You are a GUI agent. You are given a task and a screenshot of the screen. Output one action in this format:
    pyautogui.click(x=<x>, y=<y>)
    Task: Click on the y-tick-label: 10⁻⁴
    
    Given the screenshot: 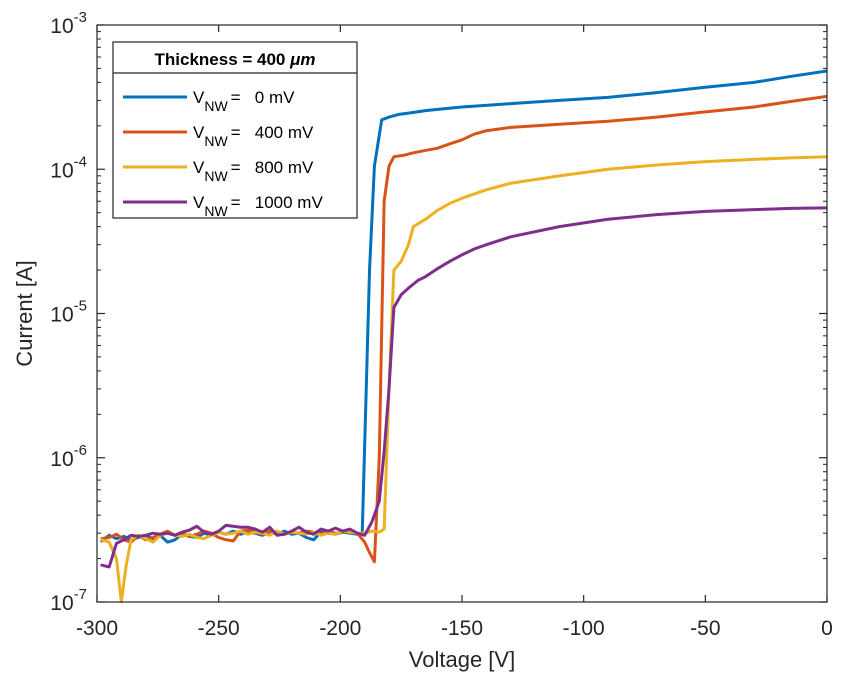 What is the action you would take?
    pyautogui.click(x=68, y=167)
    